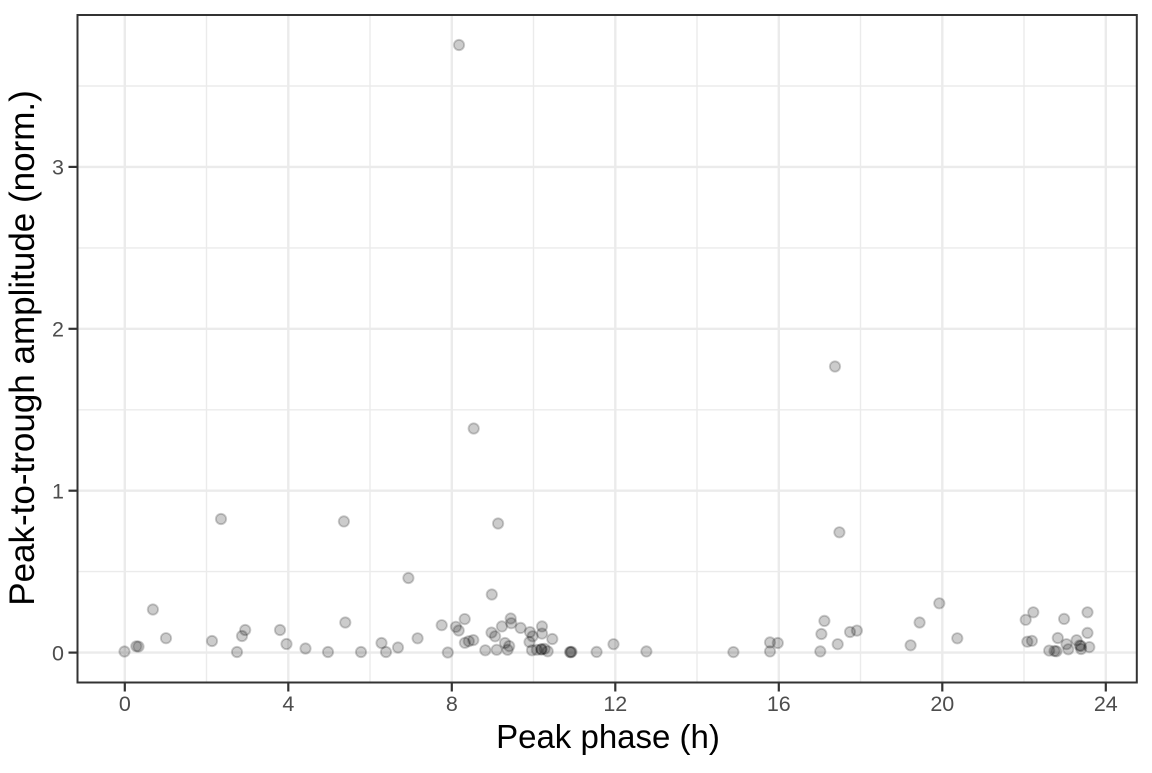 The height and width of the screenshot is (773, 1152). I want to click on svg-text: 4, so click(288, 704).